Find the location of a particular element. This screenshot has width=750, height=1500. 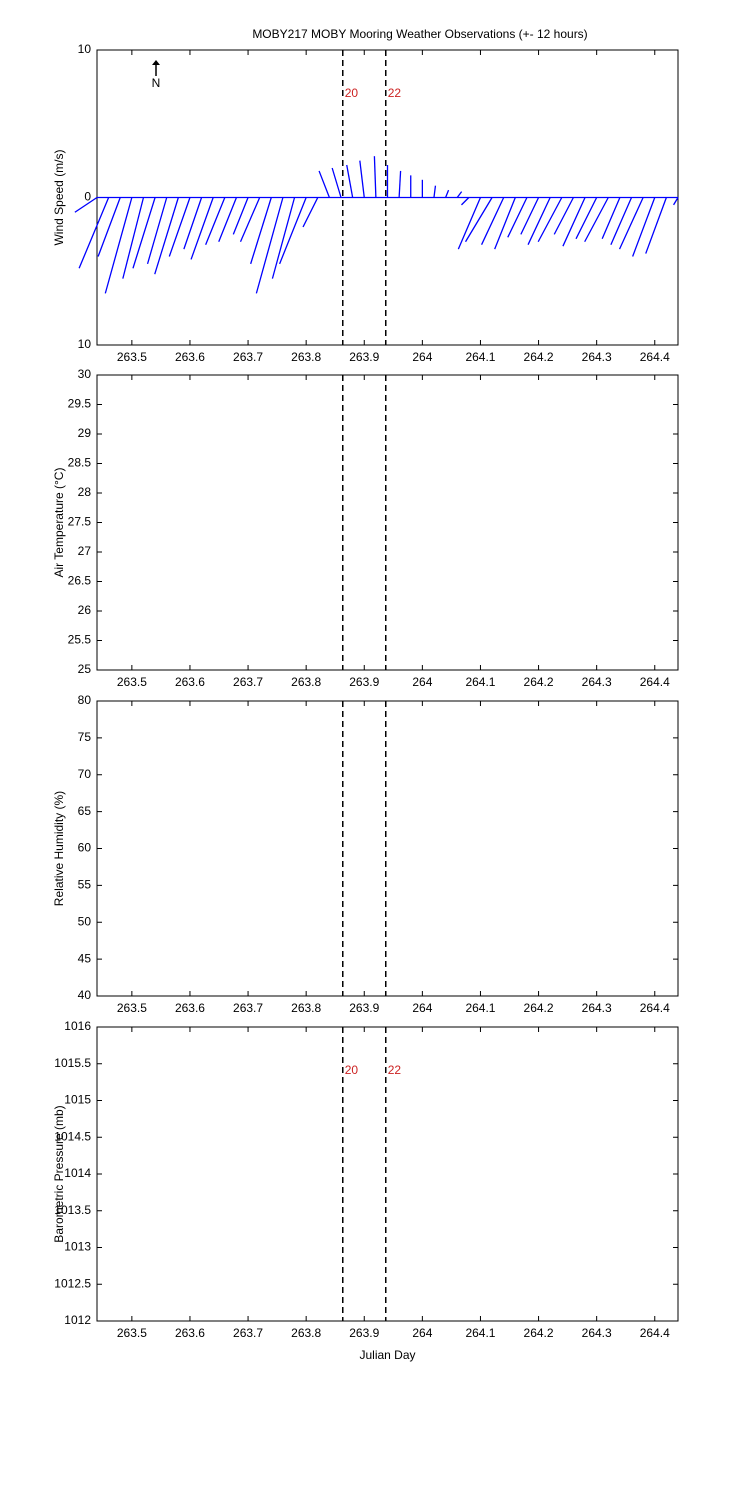

y-tick-label: 1013 is located at coordinates (77, 1247).